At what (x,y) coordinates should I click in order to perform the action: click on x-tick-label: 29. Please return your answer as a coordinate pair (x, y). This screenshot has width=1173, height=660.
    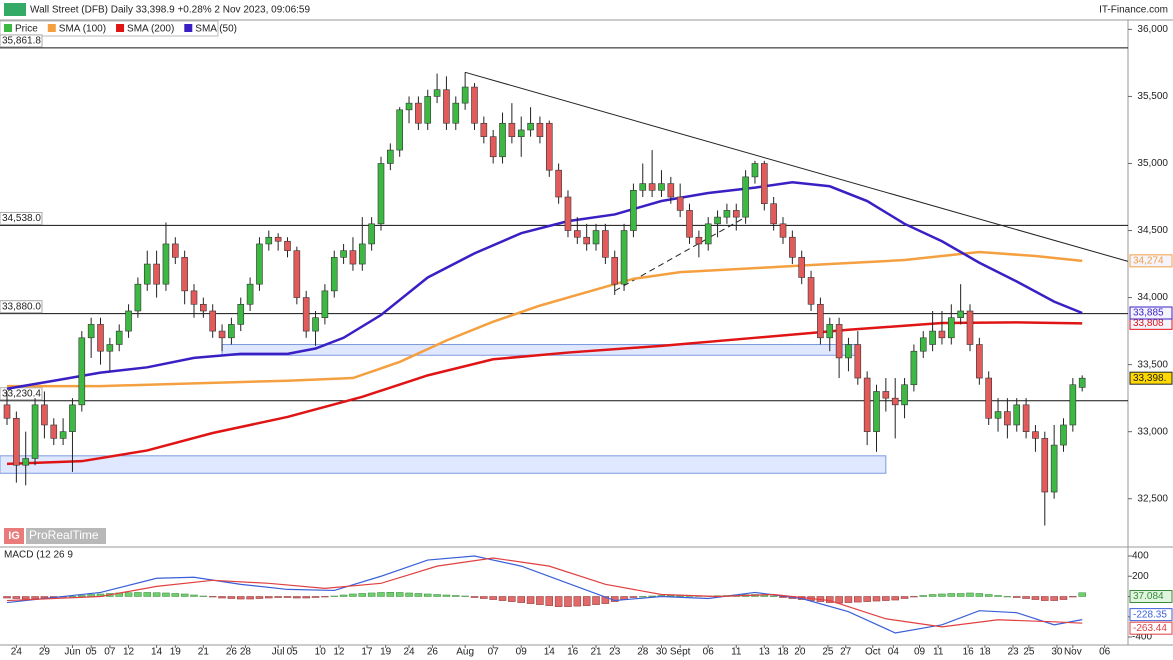
    Looking at the image, I should click on (45, 652).